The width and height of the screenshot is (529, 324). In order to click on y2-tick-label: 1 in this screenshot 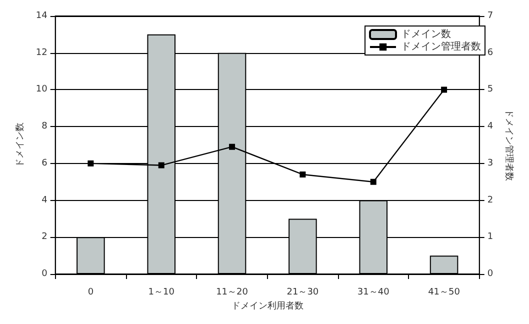, I will do `click(490, 237)`.